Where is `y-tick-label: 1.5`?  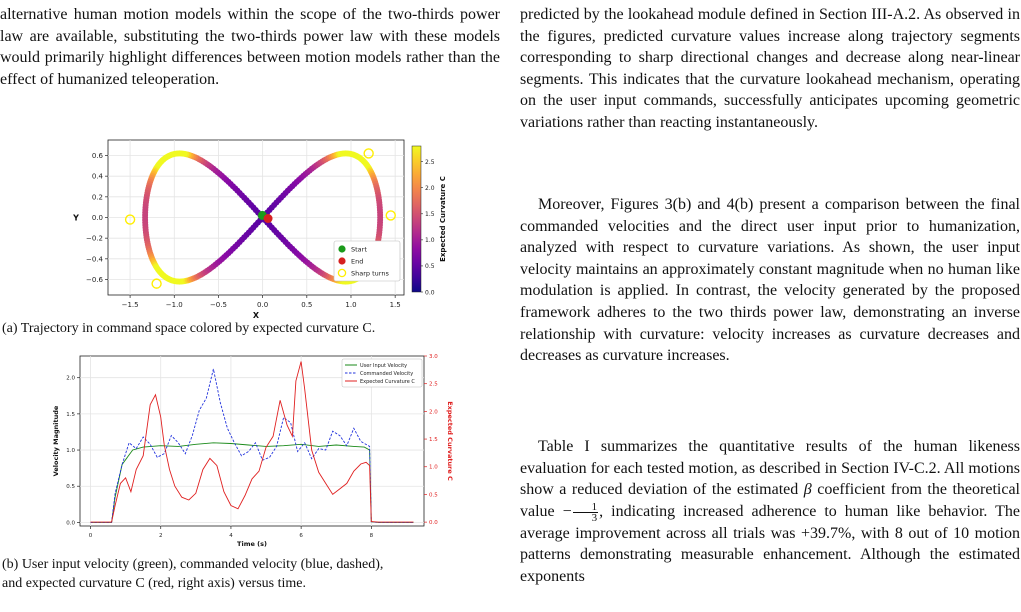 y-tick-label: 1.5 is located at coordinates (70, 415).